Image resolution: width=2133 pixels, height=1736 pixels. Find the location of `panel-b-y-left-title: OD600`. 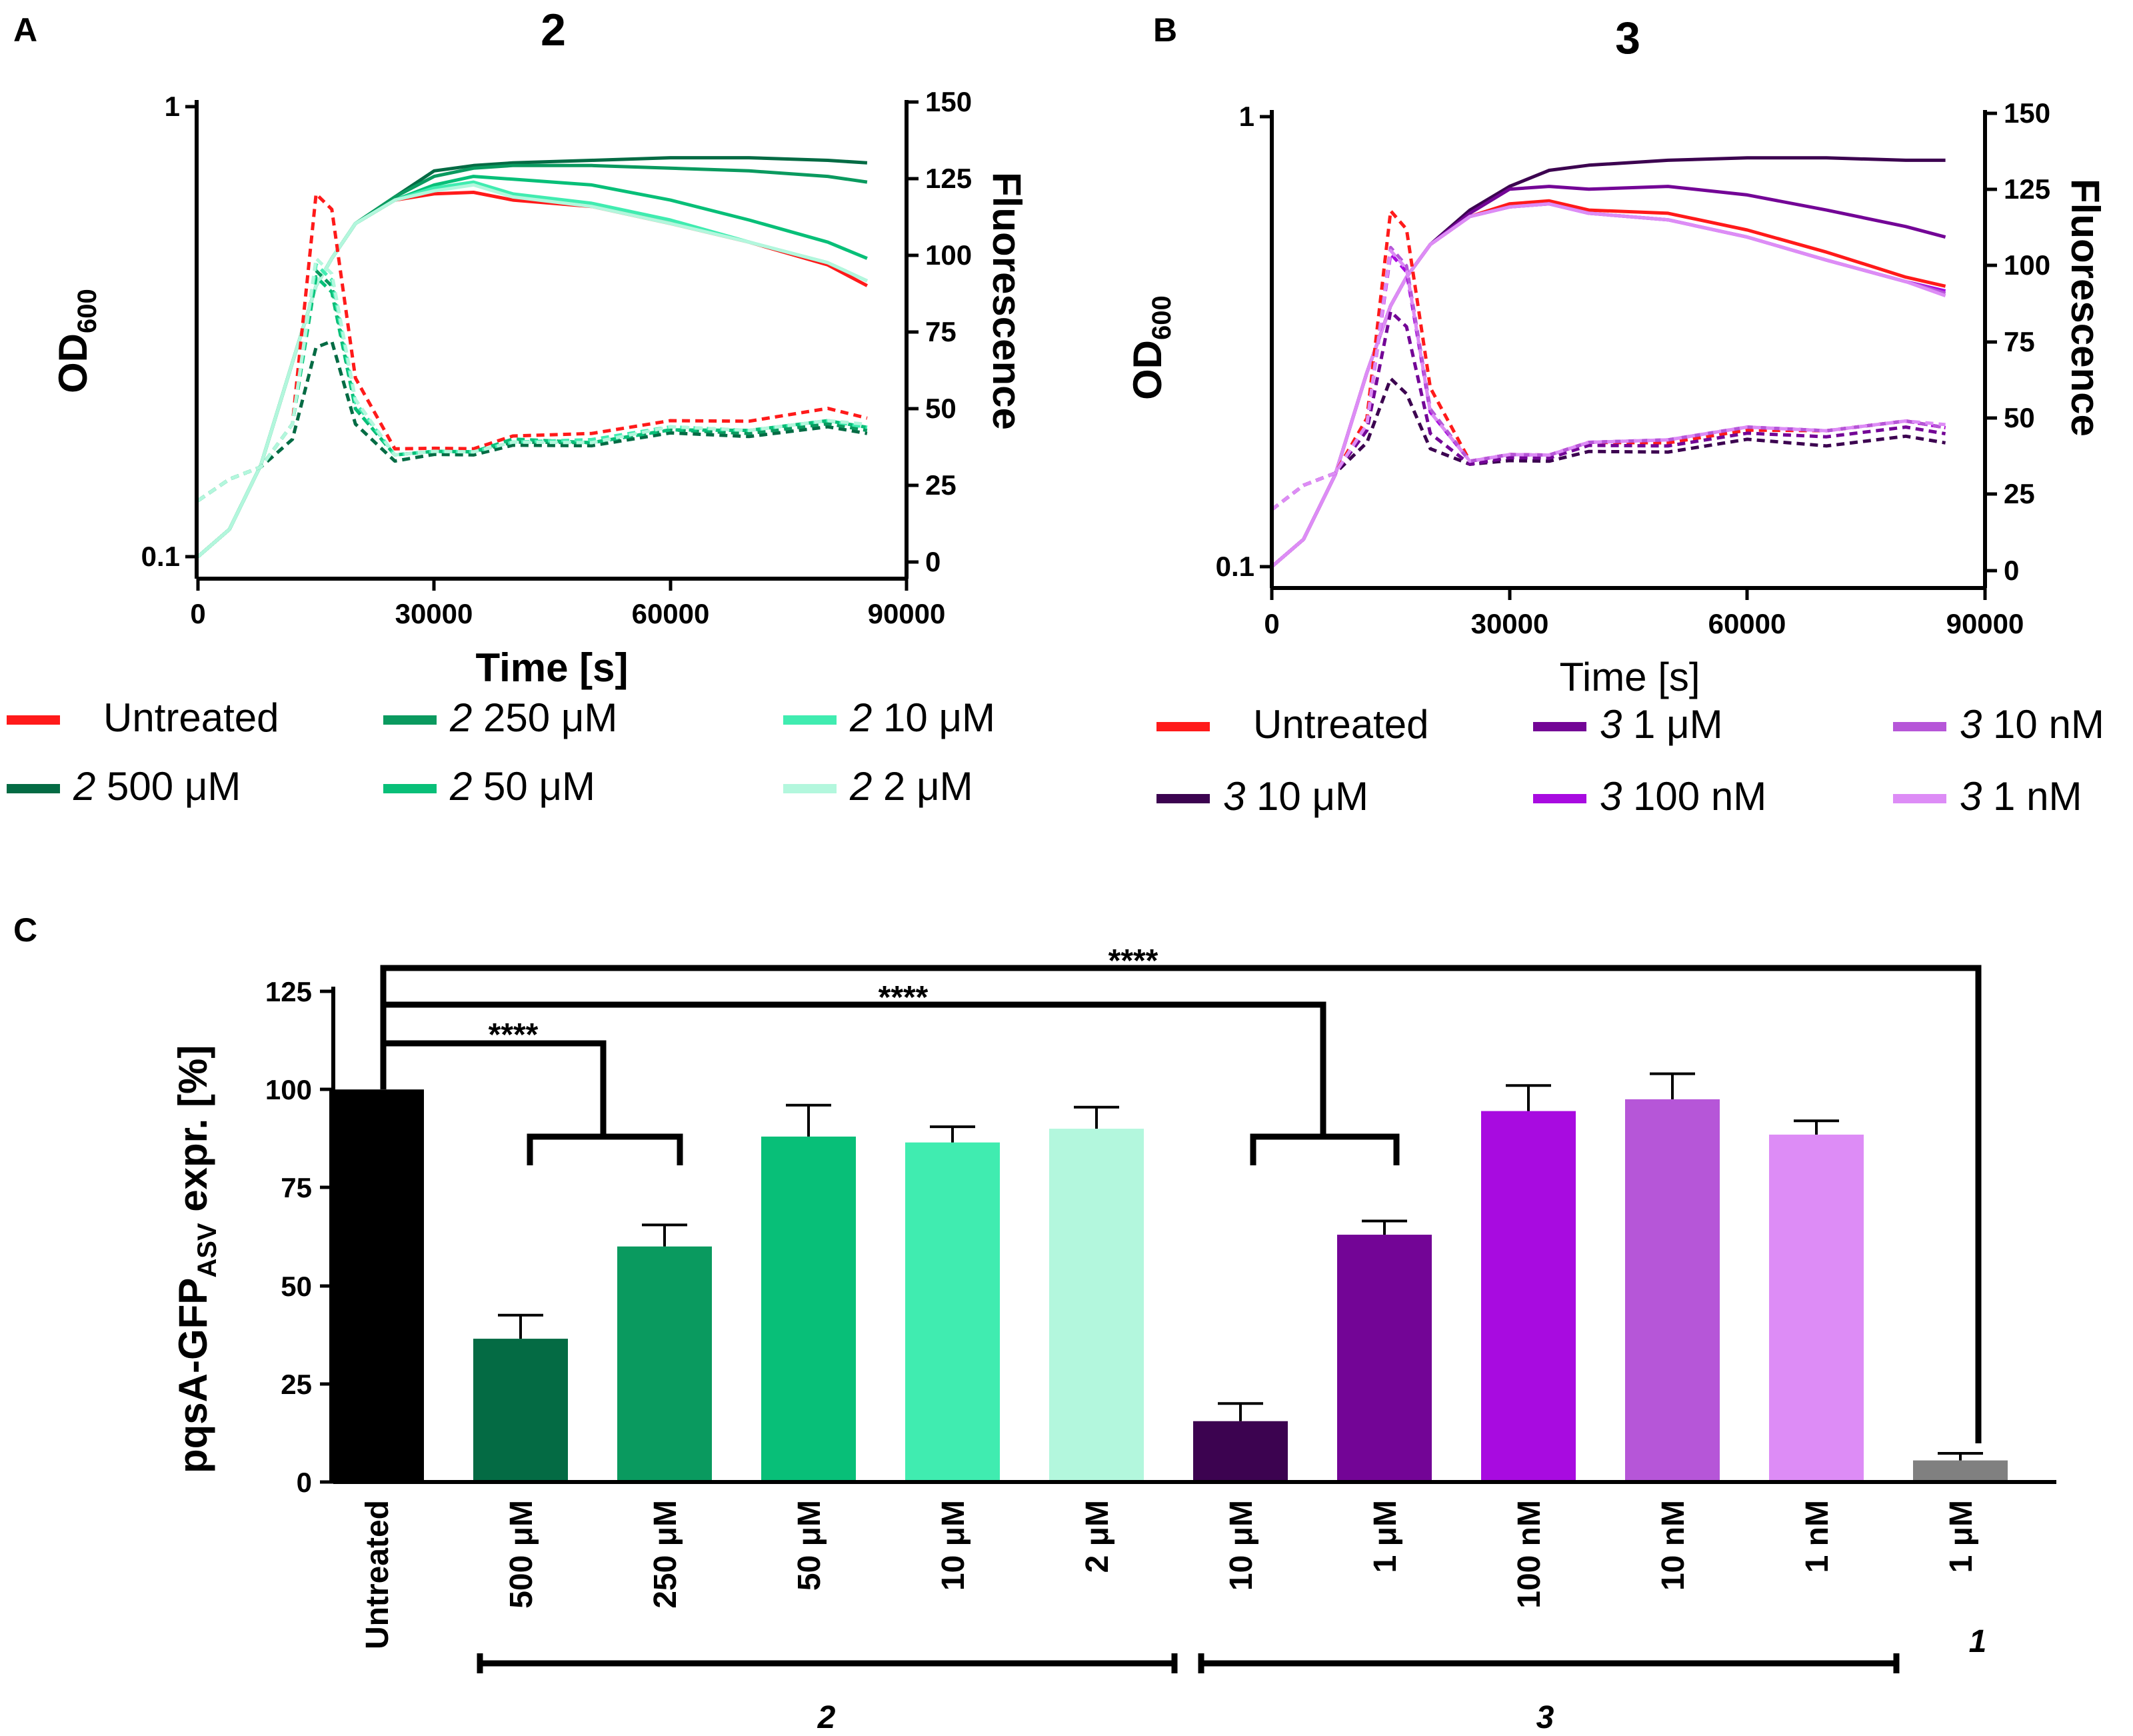

panel-b-y-left-title: OD600 is located at coordinates (1150, 347).